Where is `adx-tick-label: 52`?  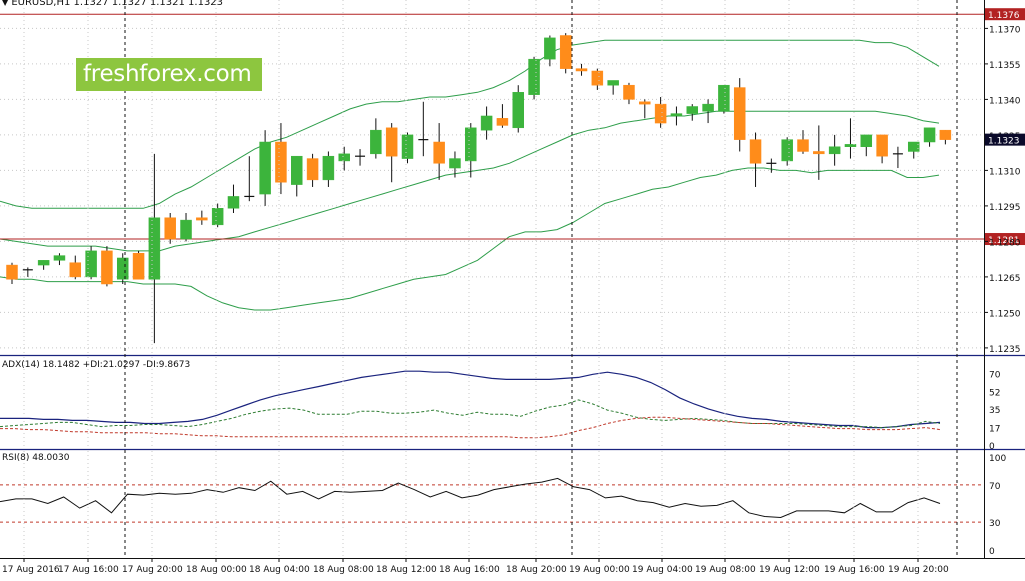
adx-tick-label: 52 is located at coordinates (994, 394).